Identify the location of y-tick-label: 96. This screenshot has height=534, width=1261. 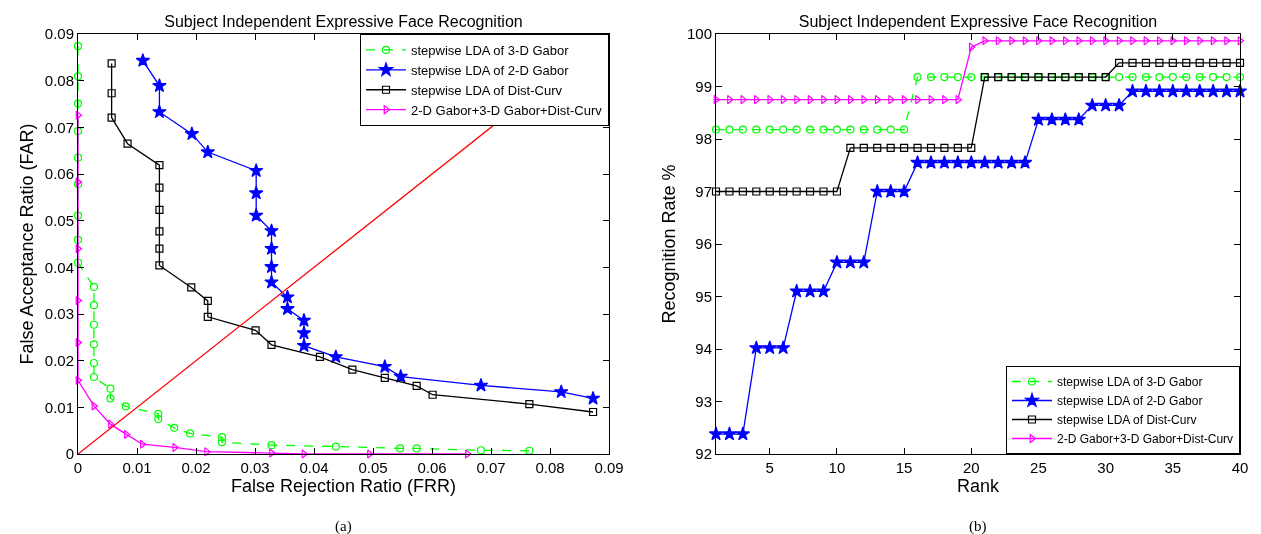
(703, 244).